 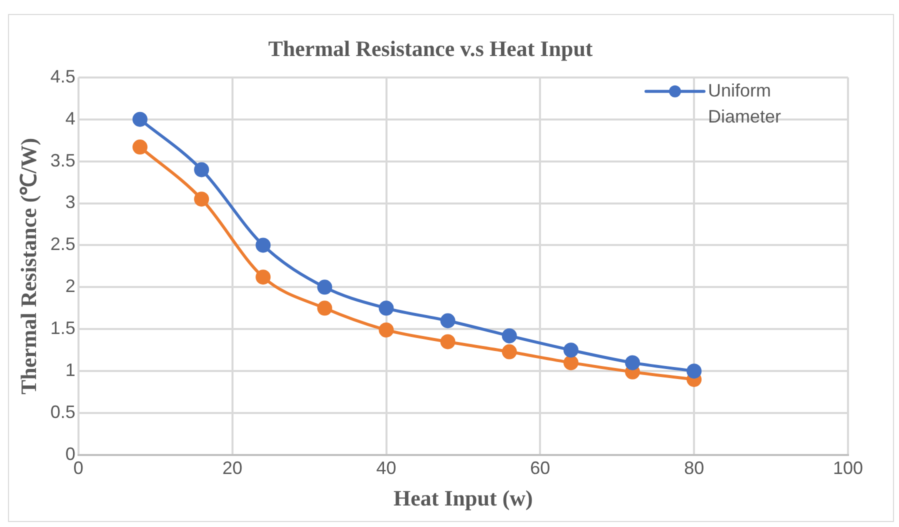 What do you see at coordinates (431, 48) in the screenshot?
I see `chart-title: Thermal Resistance v.s Heat Input` at bounding box center [431, 48].